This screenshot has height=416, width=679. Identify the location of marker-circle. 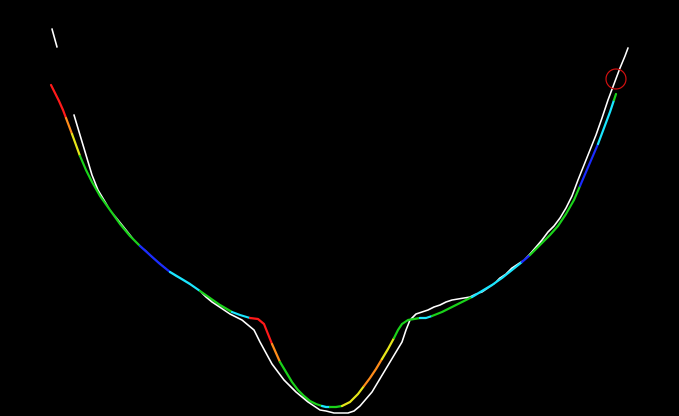
(616, 79).